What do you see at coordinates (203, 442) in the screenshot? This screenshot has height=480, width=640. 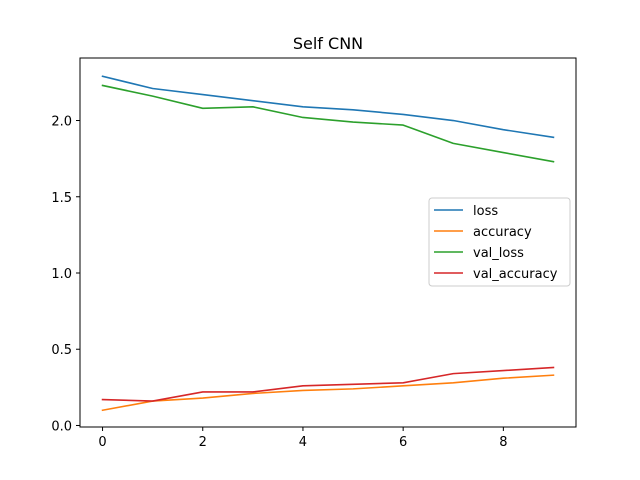 I see `x-tick-label: 2` at bounding box center [203, 442].